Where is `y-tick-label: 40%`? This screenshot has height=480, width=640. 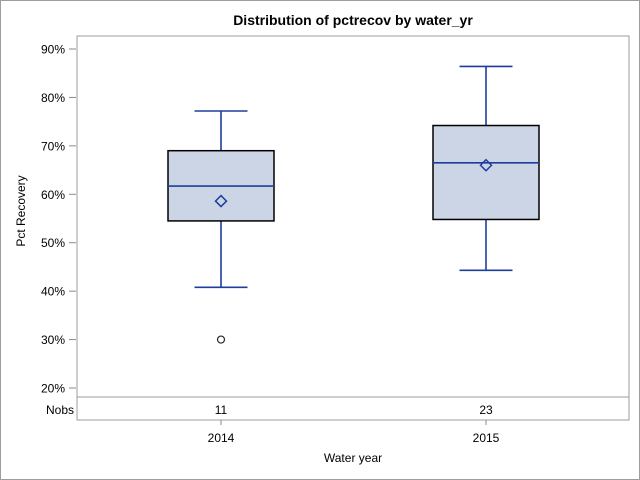
y-tick-label: 40% is located at coordinates (53, 292).